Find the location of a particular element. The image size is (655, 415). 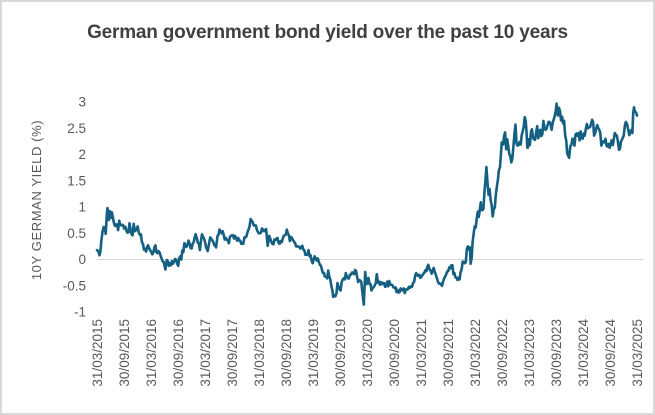

x-tick-label: 30/09/2023 is located at coordinates (556, 353).